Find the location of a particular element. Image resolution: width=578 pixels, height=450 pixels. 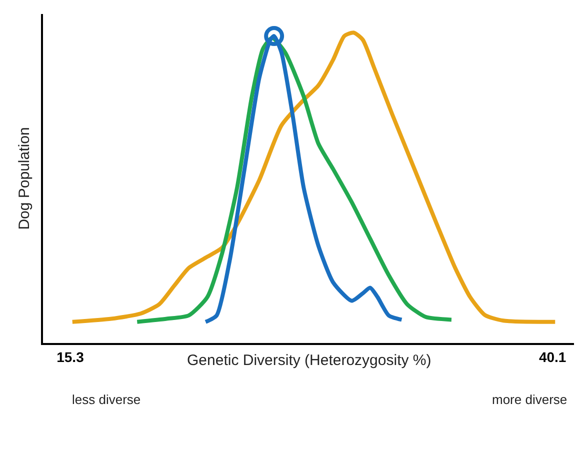

text: more diverse is located at coordinates (530, 399).